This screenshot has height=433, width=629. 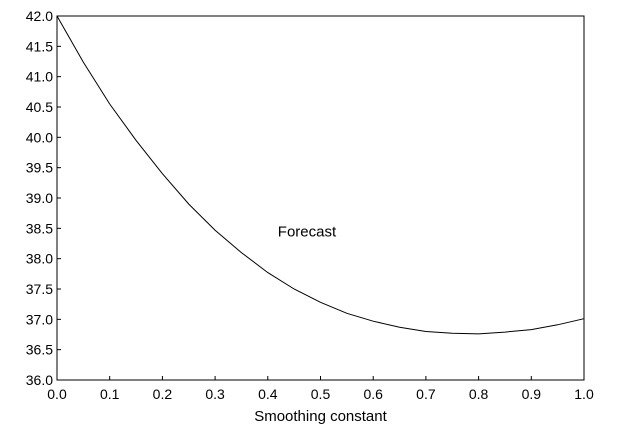 What do you see at coordinates (532, 394) in the screenshot?
I see `x-tick-label: 0.9` at bounding box center [532, 394].